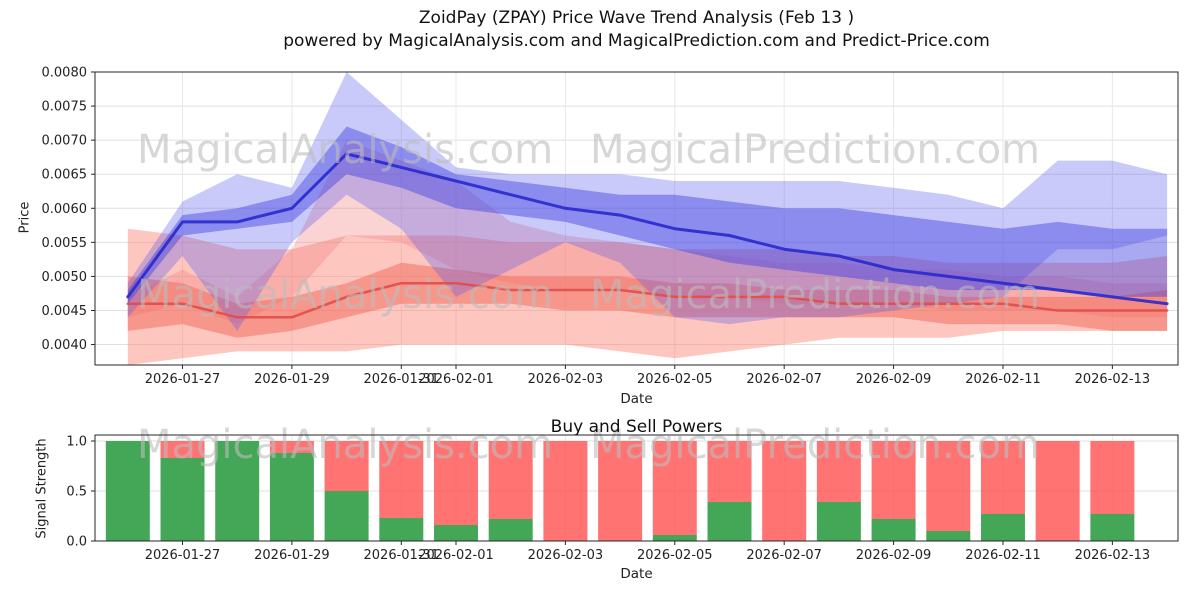 The height and width of the screenshot is (600, 1200). What do you see at coordinates (65, 277) in the screenshot?
I see `y-tick-label: 0.0050` at bounding box center [65, 277].